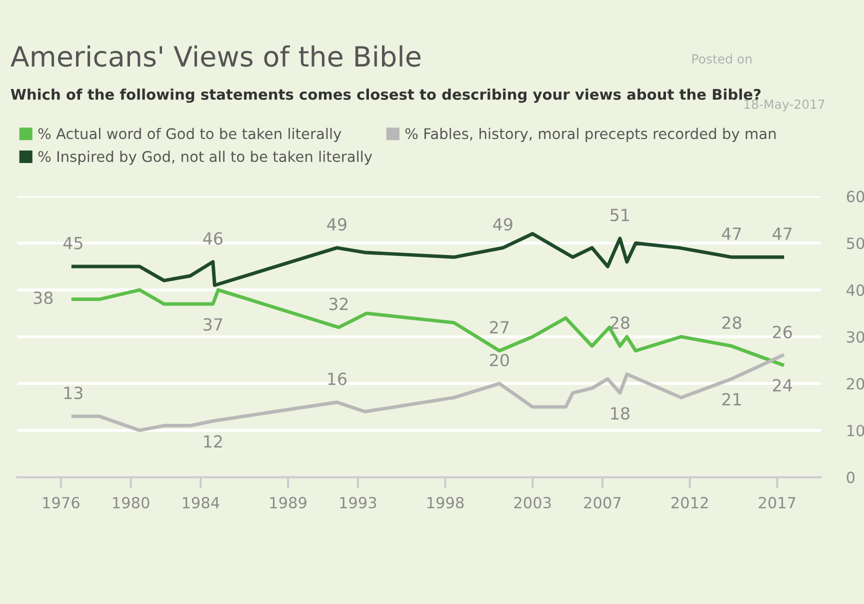 The image size is (864, 604). What do you see at coordinates (61, 502) in the screenshot?
I see `x-tick-label: 1976` at bounding box center [61, 502].